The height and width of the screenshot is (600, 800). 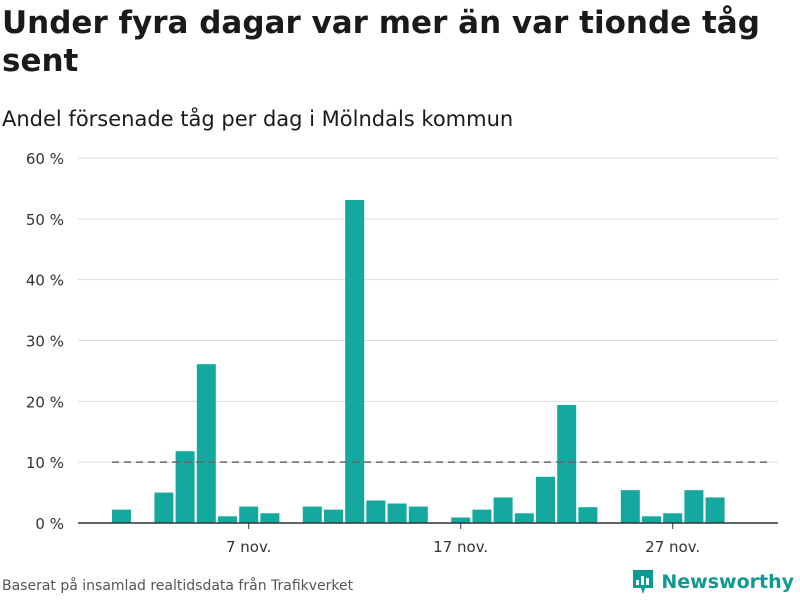 I want to click on y-tick-label: 10 %, so click(x=45, y=463).